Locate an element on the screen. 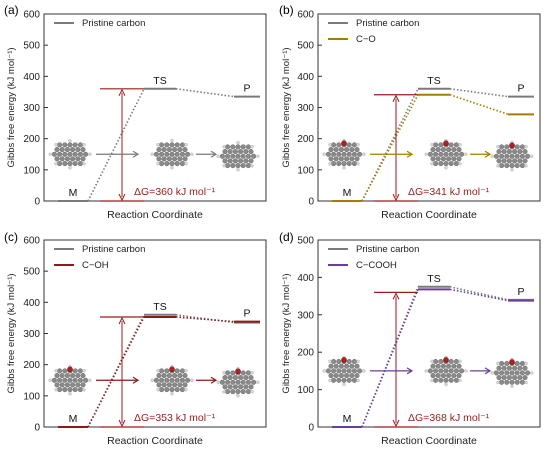 This screenshot has height=453, width=550. molecule-transition is located at coordinates (446, 371).